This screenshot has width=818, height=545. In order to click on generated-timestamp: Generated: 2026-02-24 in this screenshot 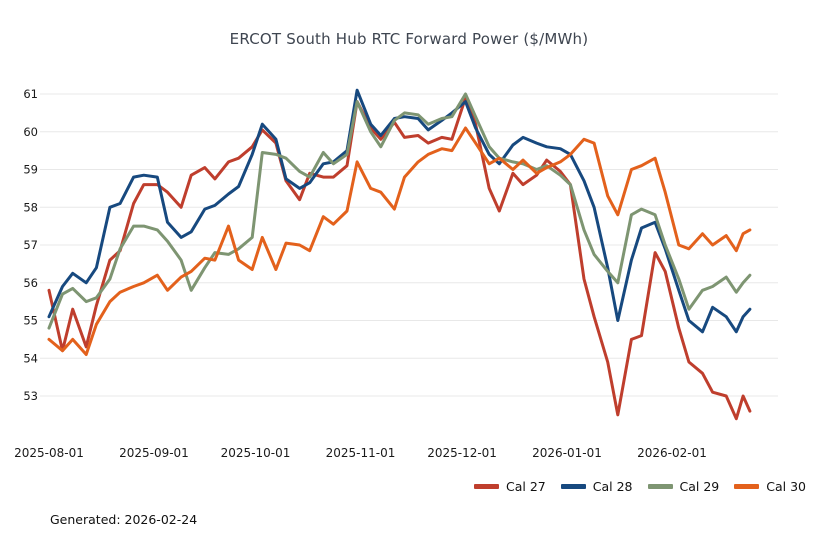, I will do `click(124, 519)`.